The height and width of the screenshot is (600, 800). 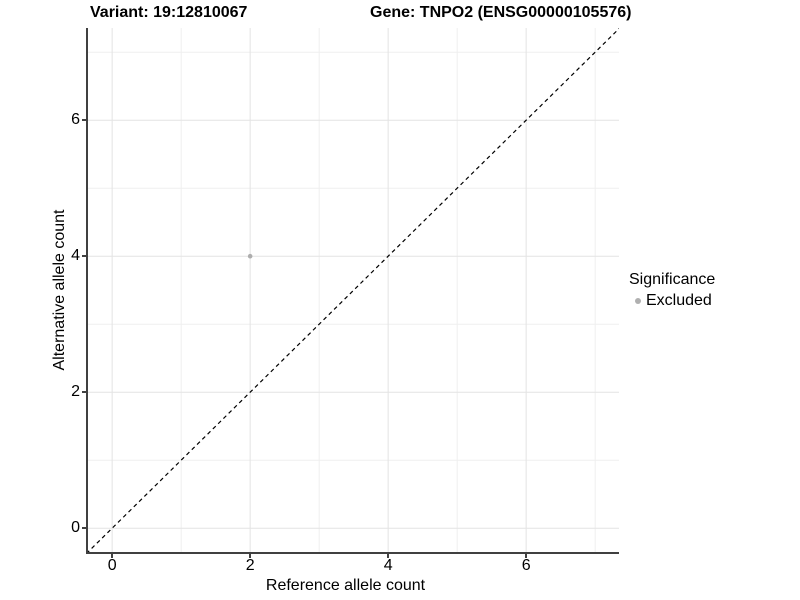 What do you see at coordinates (169, 12) in the screenshot?
I see `plot-title-variant: Variant: 19:12810067` at bounding box center [169, 12].